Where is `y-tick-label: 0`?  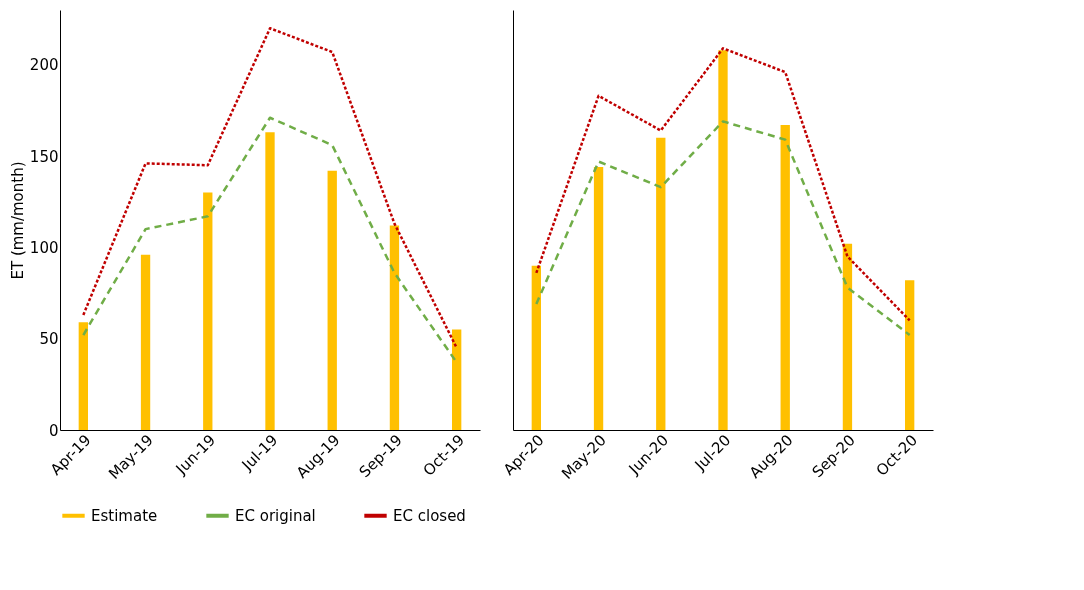
y-tick-label: 0 is located at coordinates (53, 430).